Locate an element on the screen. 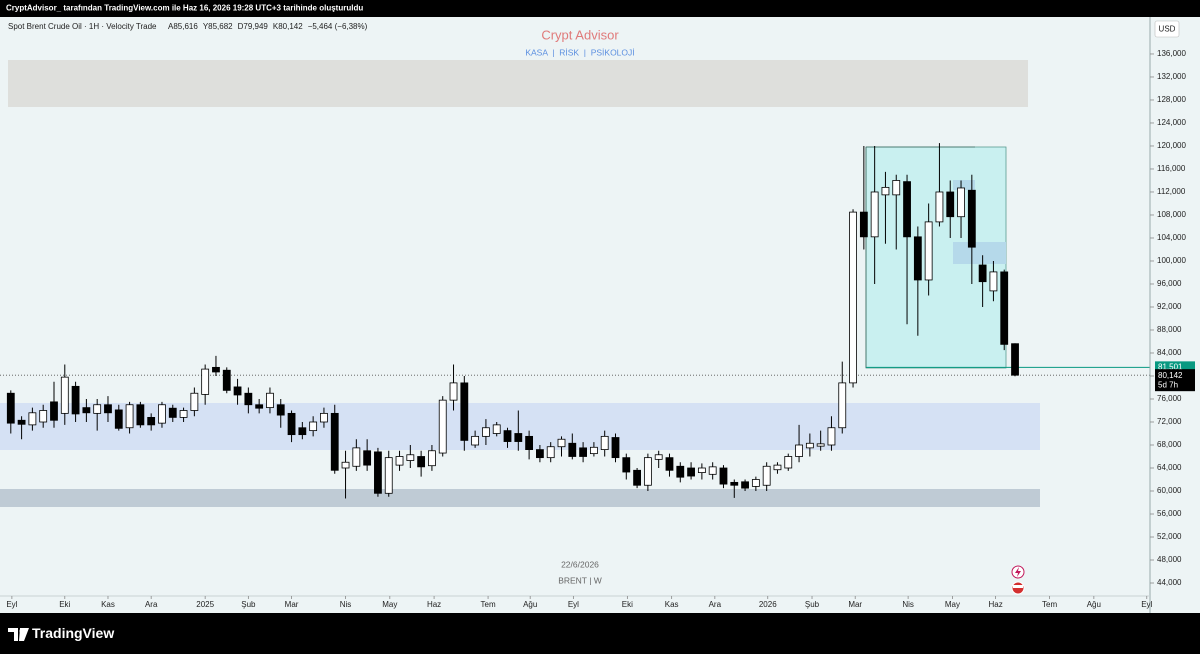 This screenshot has height=654, width=1200. x-tick-label: 2025 is located at coordinates (205, 604).